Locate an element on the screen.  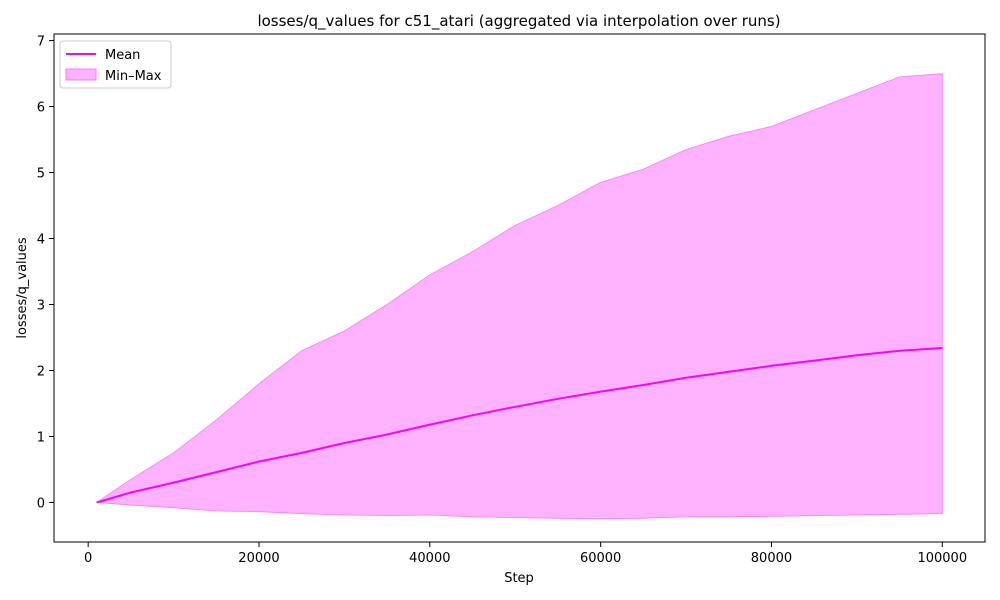
x-tick-label: 20000 is located at coordinates (258, 558).